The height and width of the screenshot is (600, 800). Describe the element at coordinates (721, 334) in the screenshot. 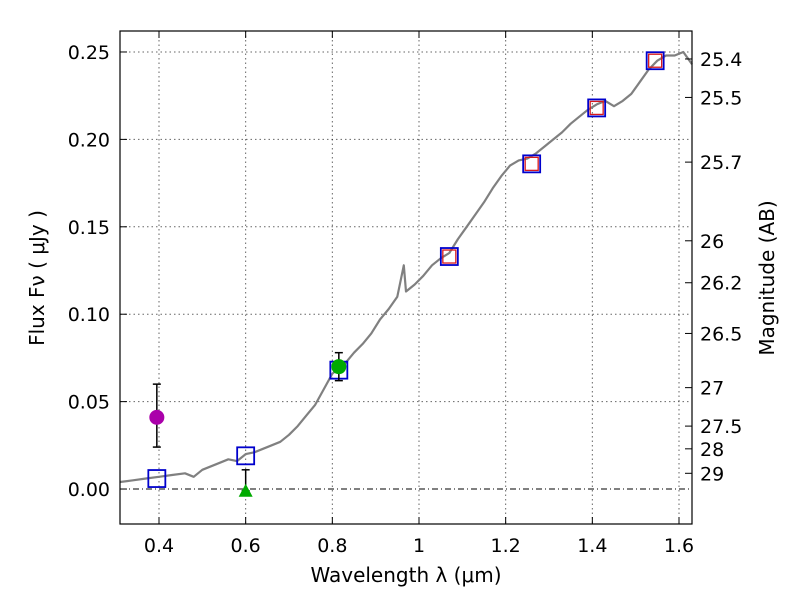

I see `right-tick-label: 26.5` at that location.